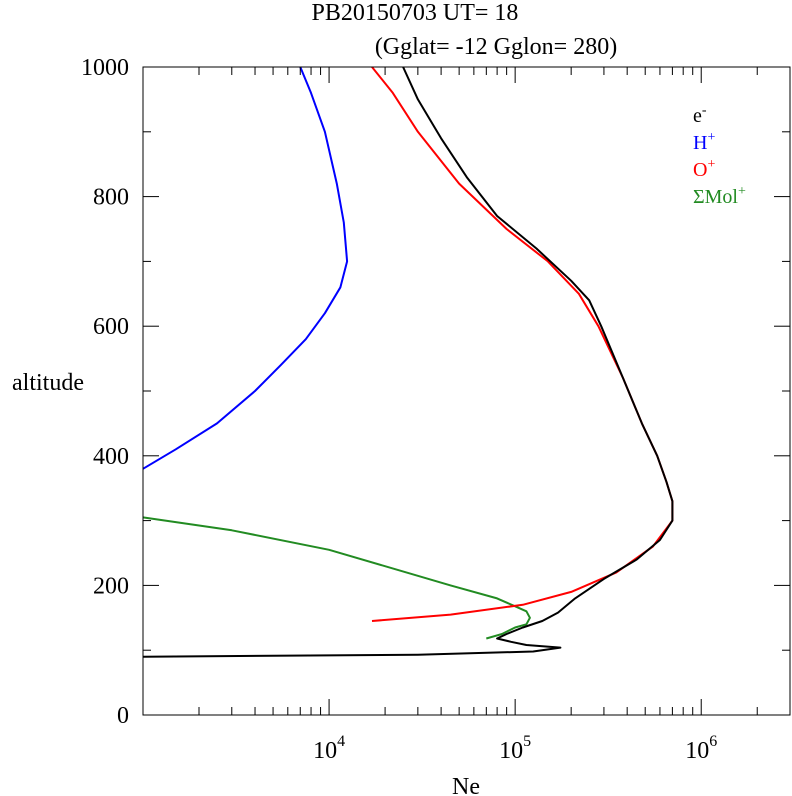 This screenshot has width=792, height=796. Describe the element at coordinates (111, 457) in the screenshot. I see `y-tick-label: 400` at that location.